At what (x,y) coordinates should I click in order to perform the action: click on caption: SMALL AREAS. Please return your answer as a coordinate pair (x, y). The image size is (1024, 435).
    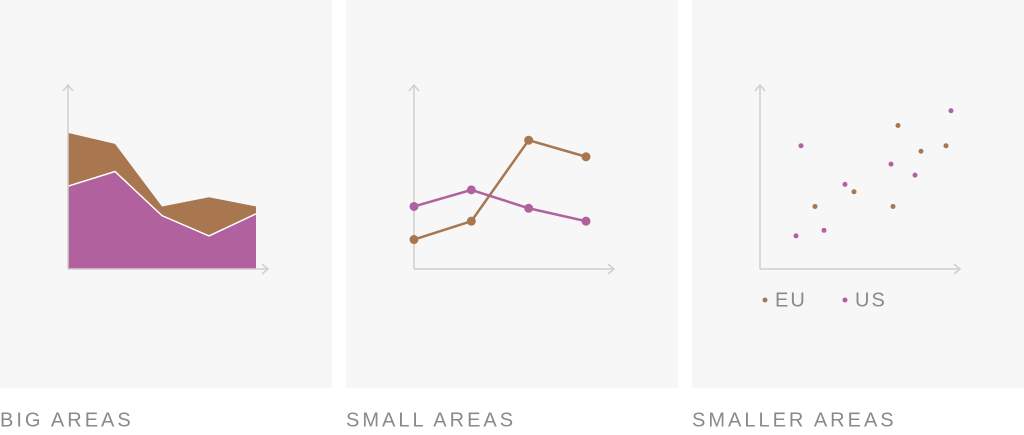
    Looking at the image, I should click on (431, 420).